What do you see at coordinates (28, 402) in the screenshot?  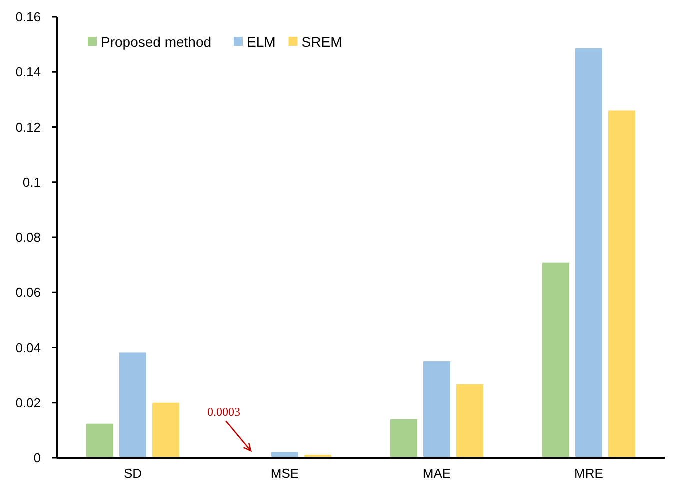 I see `y-tick-label: 0.02` at bounding box center [28, 402].